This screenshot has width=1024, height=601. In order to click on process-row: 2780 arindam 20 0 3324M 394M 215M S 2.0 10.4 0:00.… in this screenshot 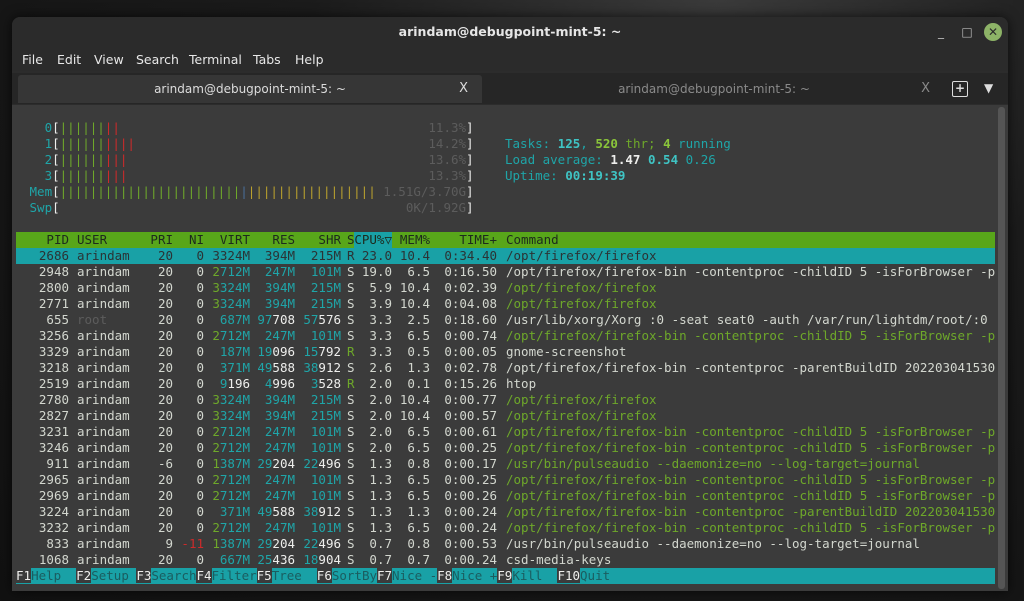, I will do `click(505, 400)`.